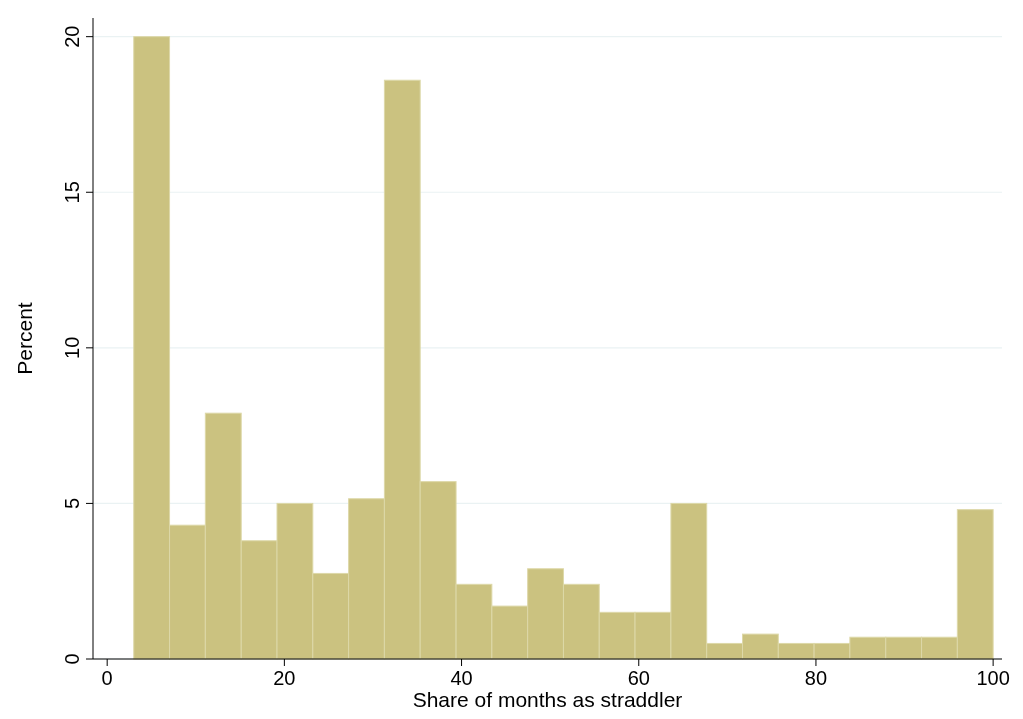 The width and height of the screenshot is (1023, 719). What do you see at coordinates (72, 192) in the screenshot?
I see `y-tick-label: 15` at bounding box center [72, 192].